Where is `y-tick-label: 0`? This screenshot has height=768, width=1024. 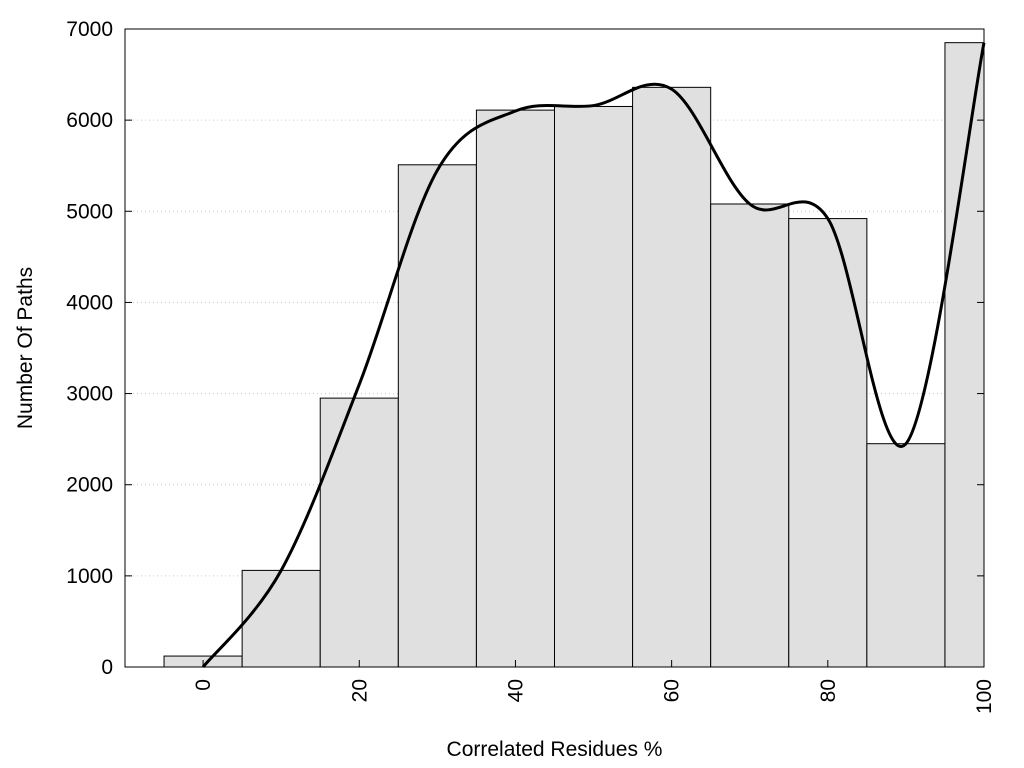
y-tick-label: 0 is located at coordinates (107, 667).